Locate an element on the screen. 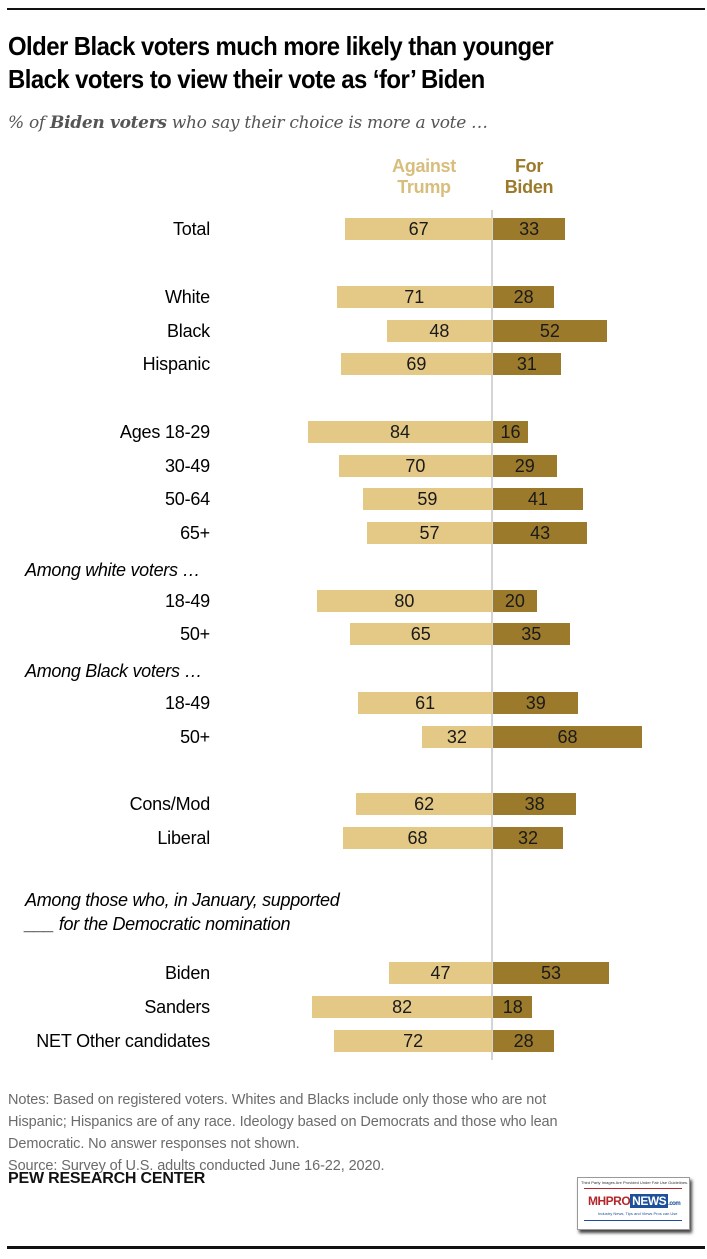 The width and height of the screenshot is (707, 1259). value-label-for-black: 52 is located at coordinates (549, 331).